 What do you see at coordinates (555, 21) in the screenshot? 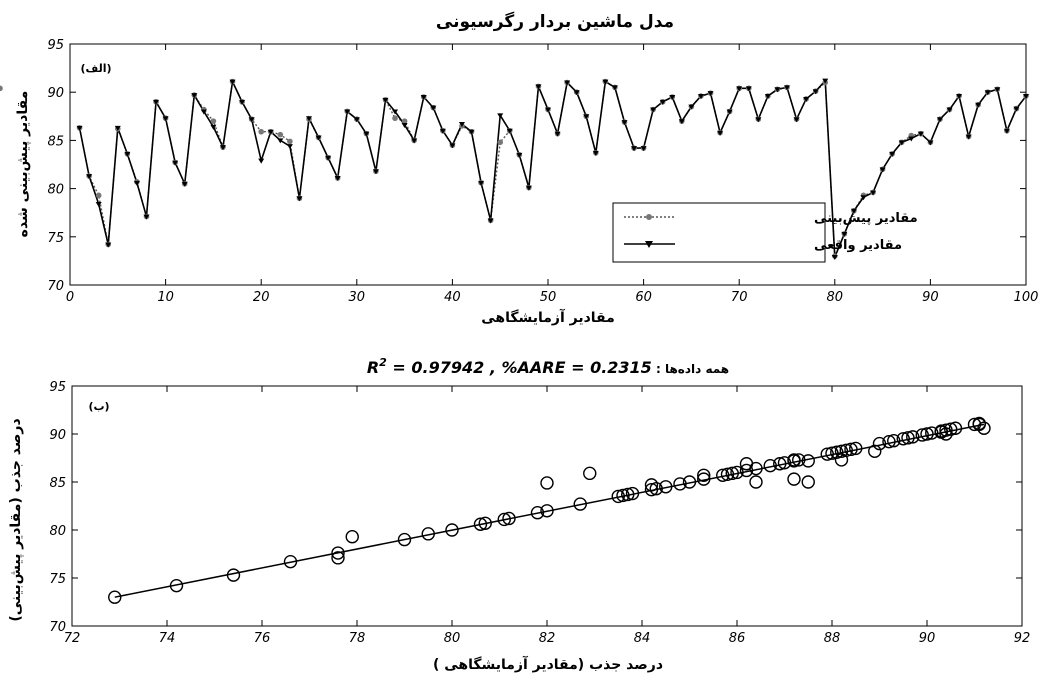
I see `chart-title: مدل ماشین بردار رگرسیونی` at bounding box center [555, 21].